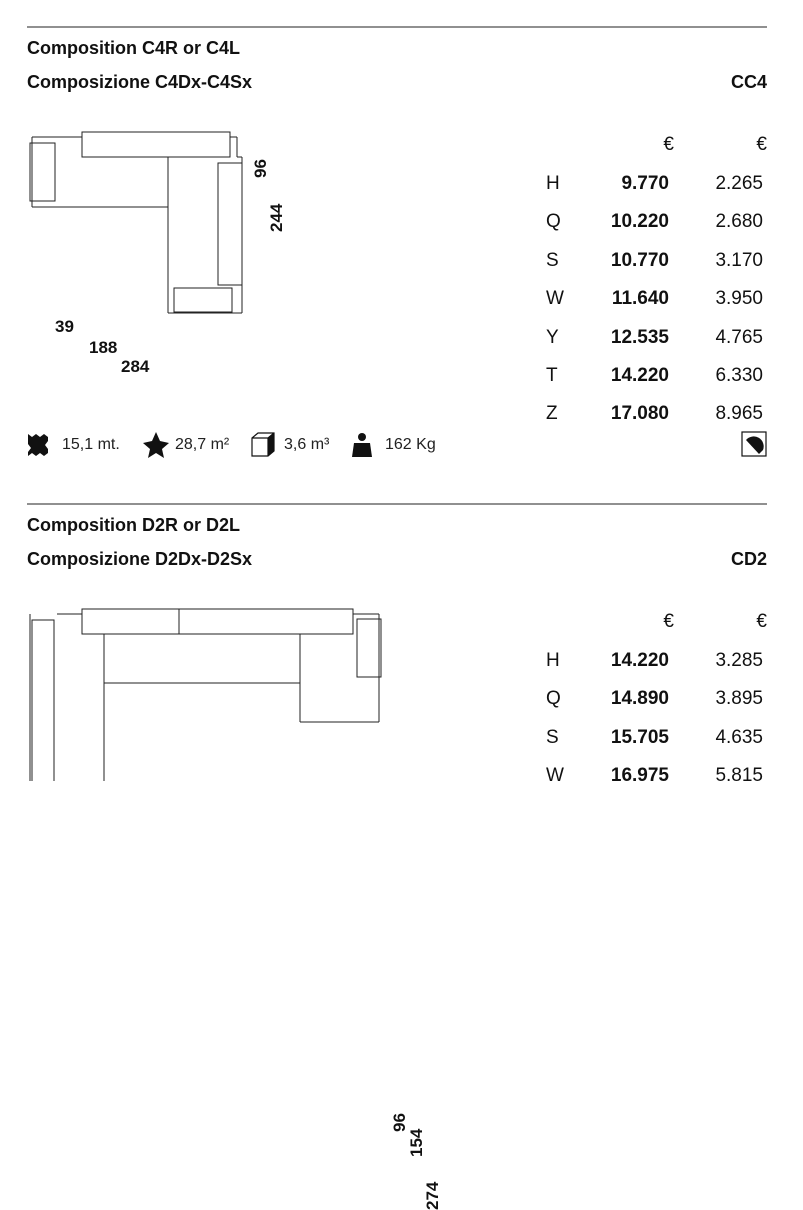 The image size is (803, 1210). What do you see at coordinates (552, 375) in the screenshot?
I see `fabric-category: T` at bounding box center [552, 375].